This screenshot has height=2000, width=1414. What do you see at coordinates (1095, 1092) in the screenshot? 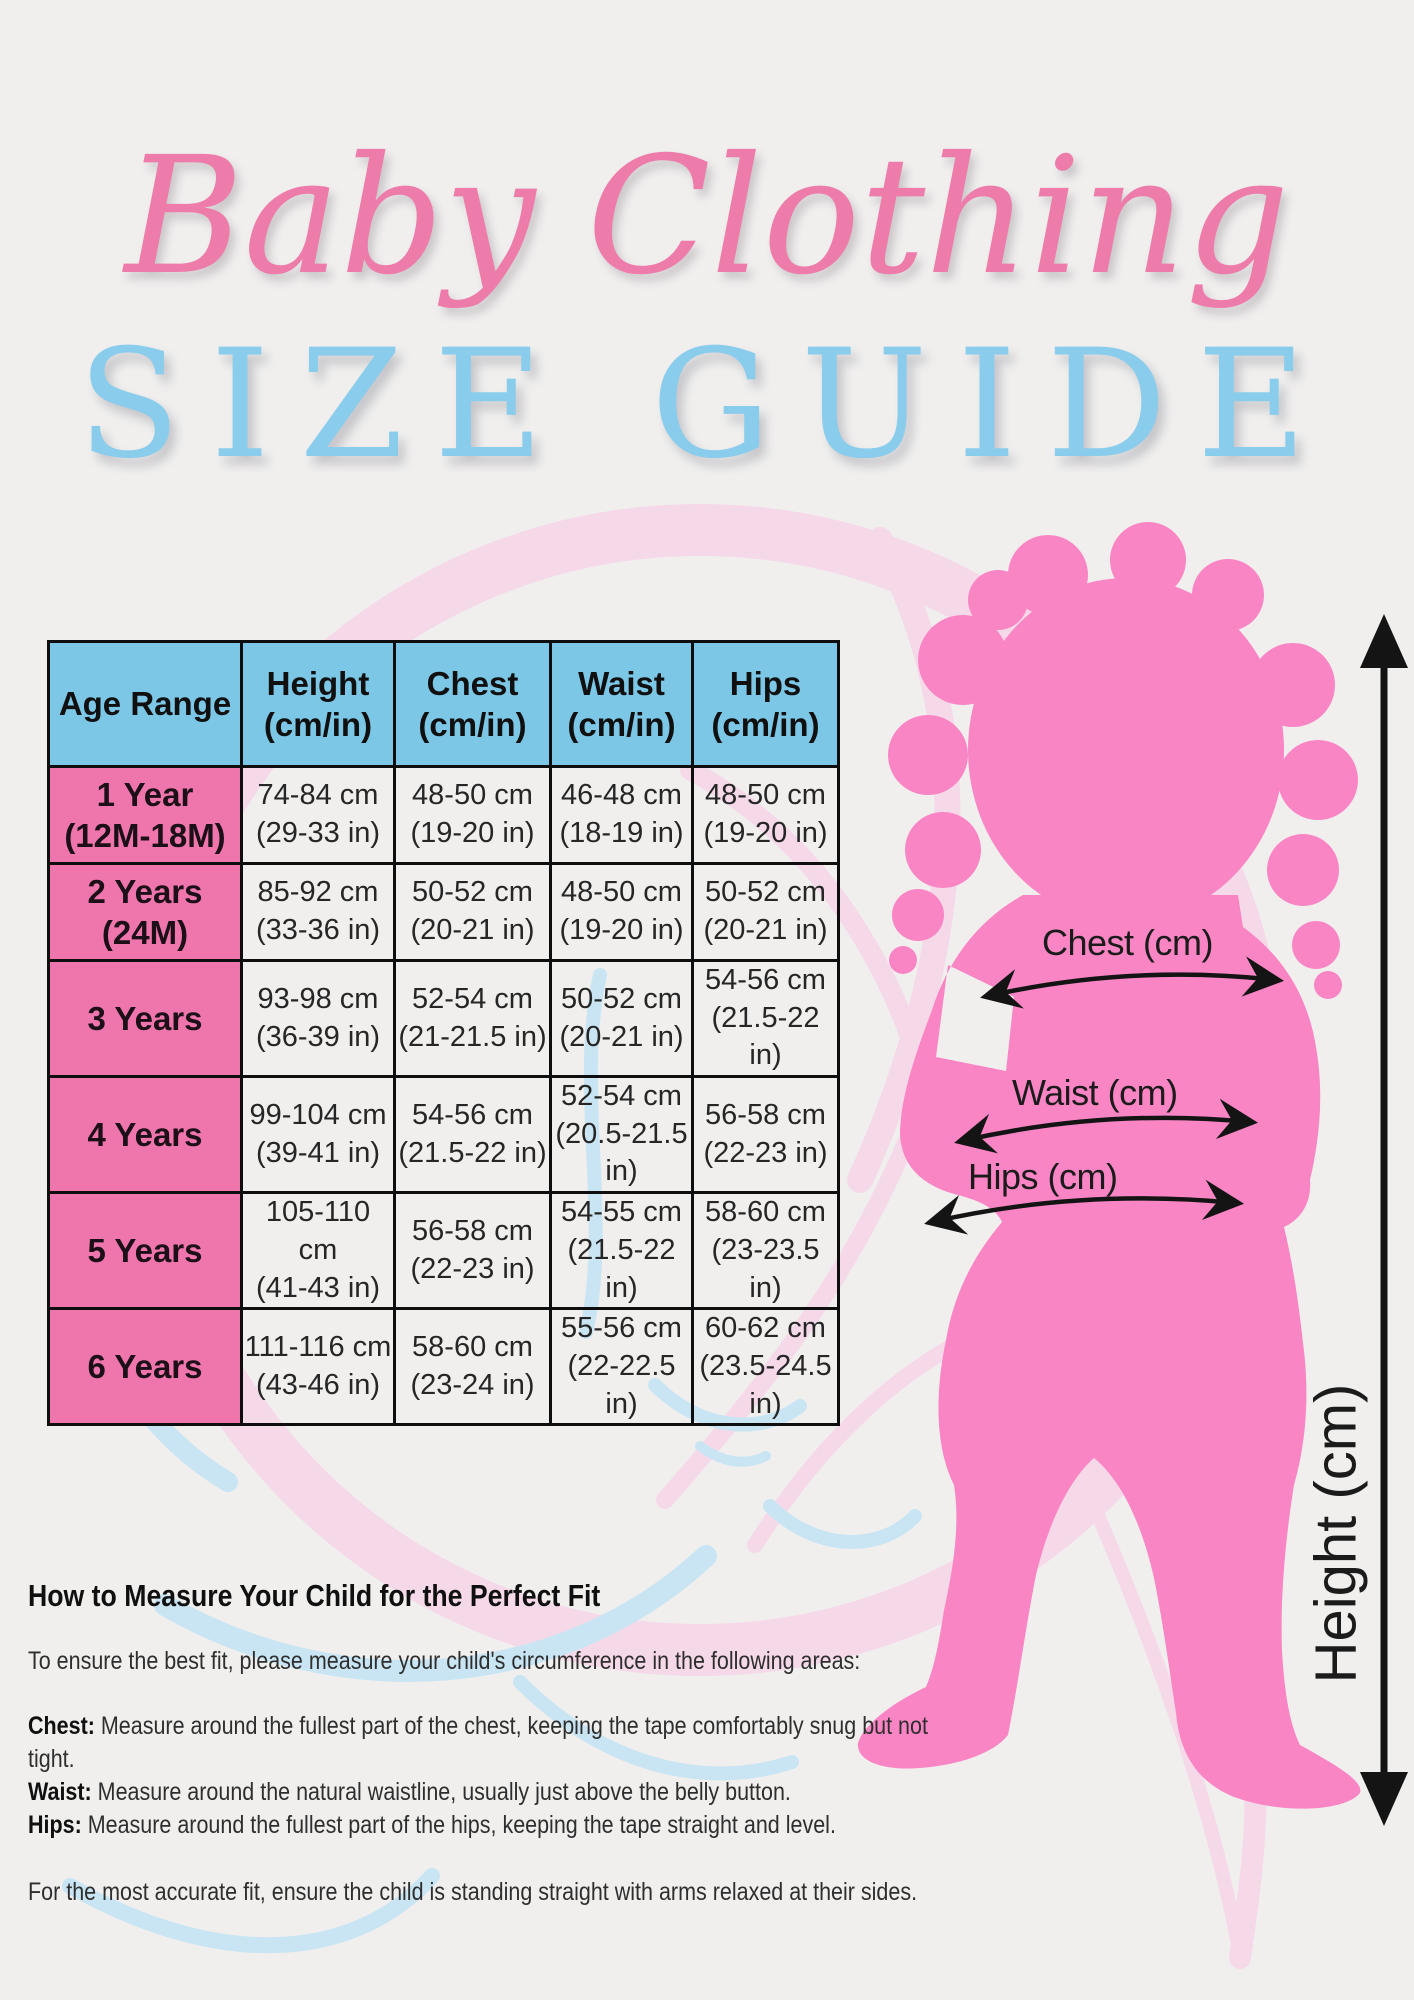
I see `waist-label: Waist (cm)` at bounding box center [1095, 1092].